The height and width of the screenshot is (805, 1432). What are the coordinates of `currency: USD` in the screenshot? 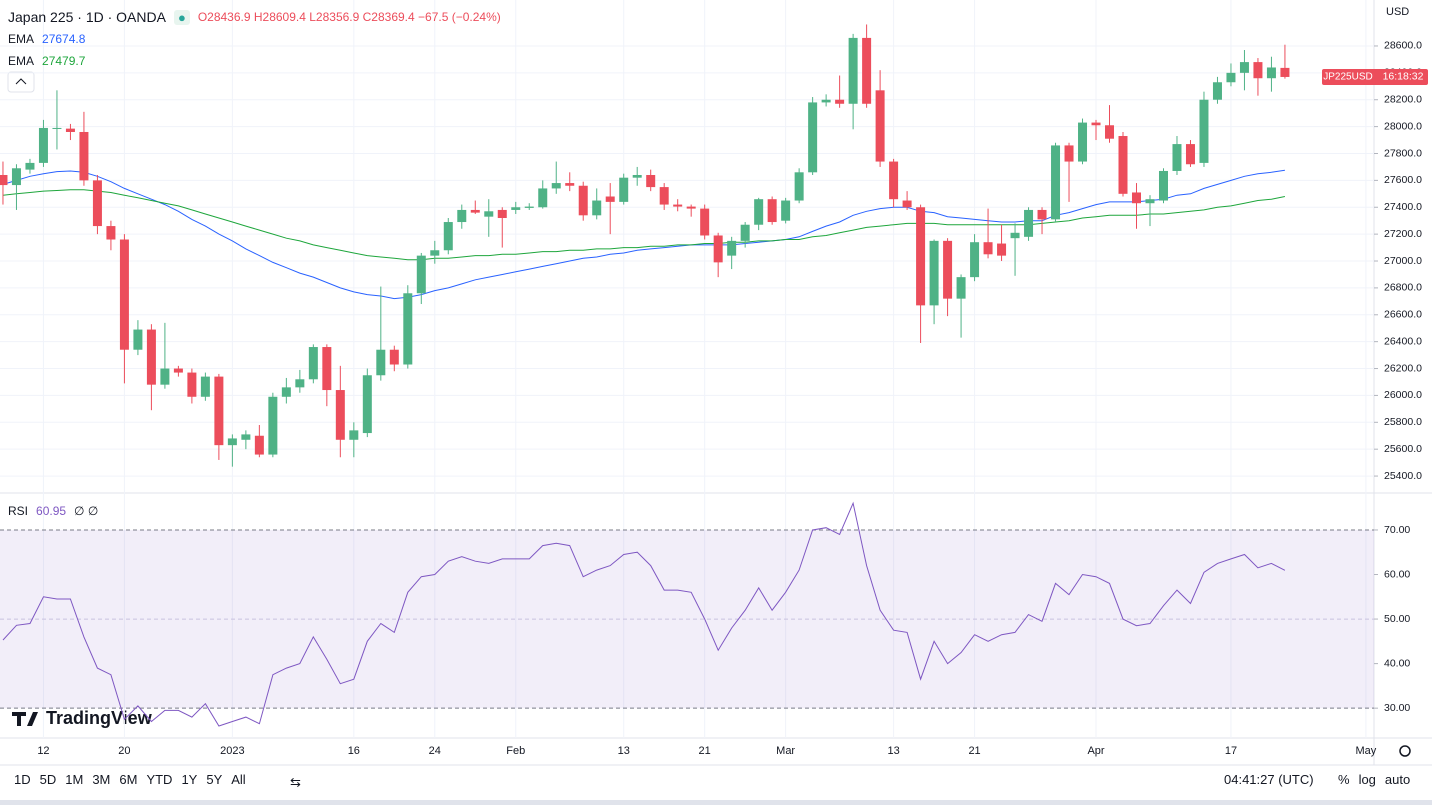 It's located at (1397, 12).